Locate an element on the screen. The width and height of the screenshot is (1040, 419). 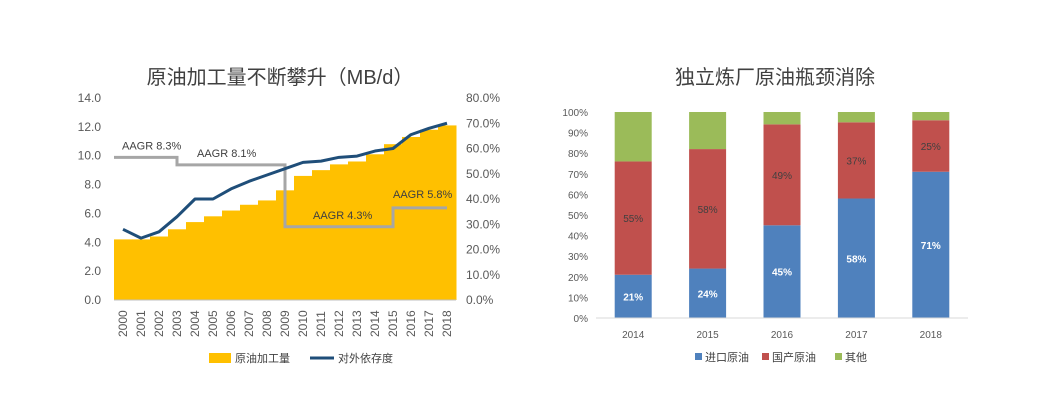
bar-data-label: 45% is located at coordinates (782, 273).